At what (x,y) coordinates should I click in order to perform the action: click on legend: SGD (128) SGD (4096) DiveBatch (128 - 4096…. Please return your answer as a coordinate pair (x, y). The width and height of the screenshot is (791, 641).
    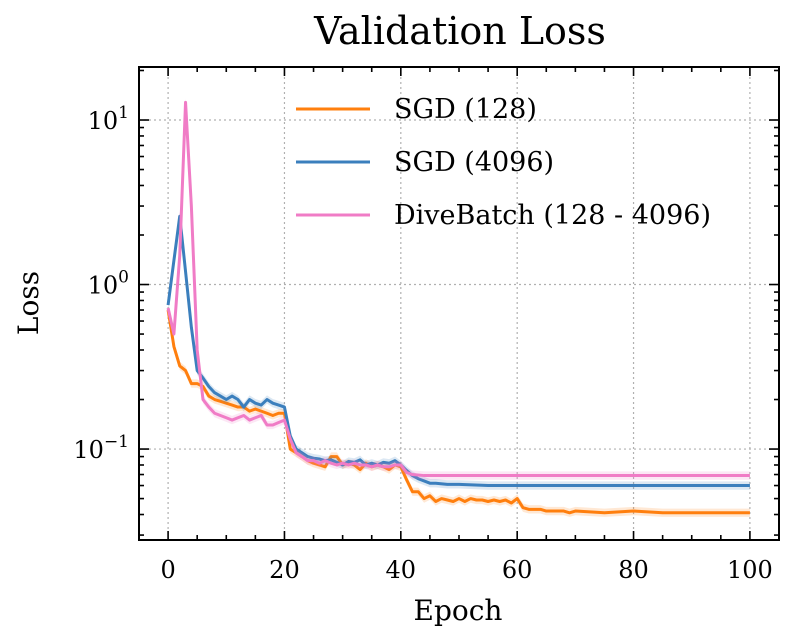
    Looking at the image, I should click on (503, 162).